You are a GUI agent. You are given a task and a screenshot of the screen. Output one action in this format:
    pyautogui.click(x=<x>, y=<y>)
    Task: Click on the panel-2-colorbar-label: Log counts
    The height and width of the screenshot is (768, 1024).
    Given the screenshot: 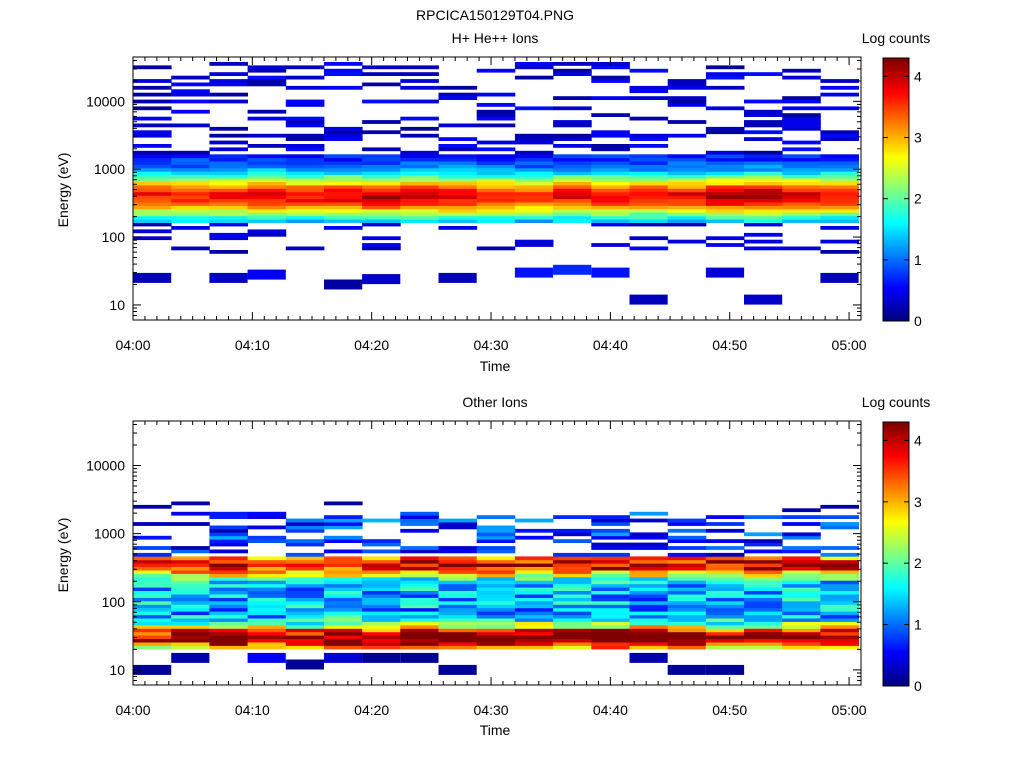 What is the action you would take?
    pyautogui.click(x=896, y=402)
    